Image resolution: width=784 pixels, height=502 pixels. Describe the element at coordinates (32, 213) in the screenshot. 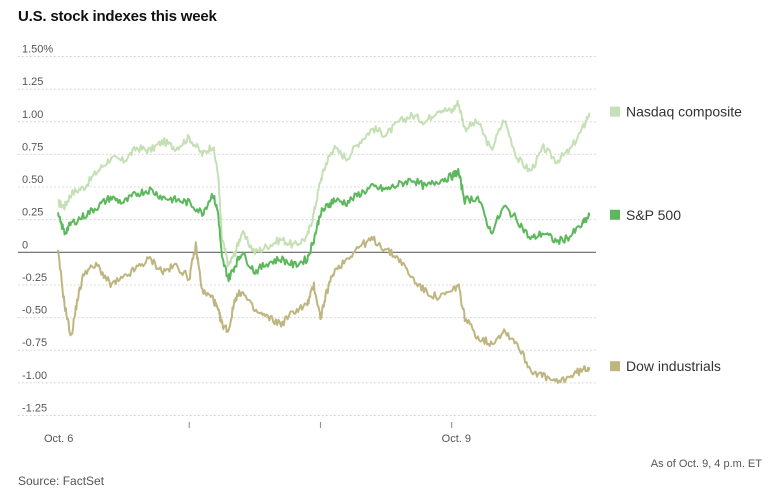

I see `y-tick-label: 0.25` at that location.